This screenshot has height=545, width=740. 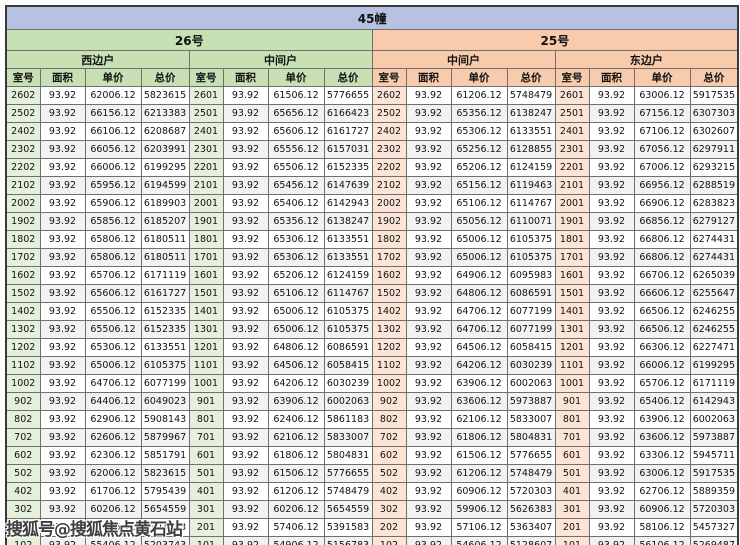 What do you see at coordinates (206, 527) in the screenshot?
I see `room-number-cell: 201` at bounding box center [206, 527].